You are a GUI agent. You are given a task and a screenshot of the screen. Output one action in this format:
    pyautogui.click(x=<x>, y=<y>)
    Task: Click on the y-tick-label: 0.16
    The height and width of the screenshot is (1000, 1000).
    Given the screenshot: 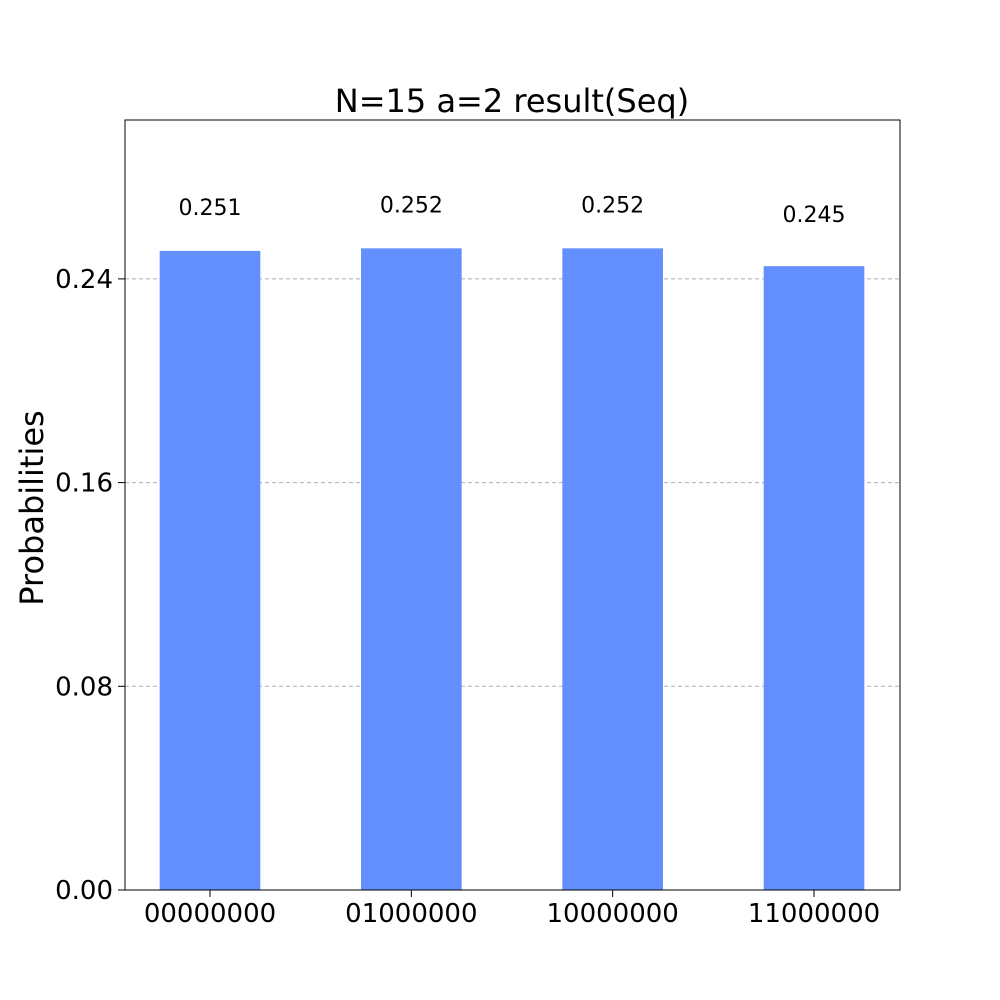 What is the action you would take?
    pyautogui.click(x=84, y=484)
    